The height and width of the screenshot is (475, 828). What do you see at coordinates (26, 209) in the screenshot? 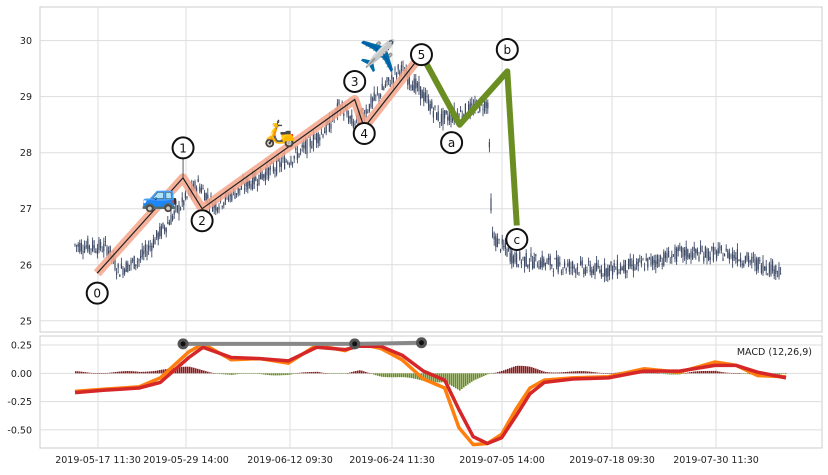
I see `price-y-tick-label: 27` at bounding box center [26, 209].